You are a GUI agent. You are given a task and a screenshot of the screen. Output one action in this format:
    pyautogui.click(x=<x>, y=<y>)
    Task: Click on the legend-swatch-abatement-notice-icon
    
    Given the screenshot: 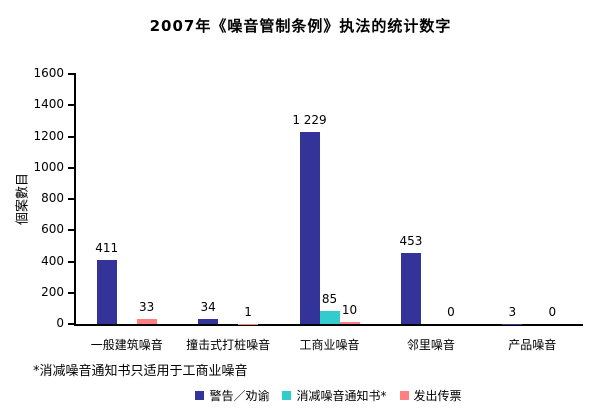 What is the action you would take?
    pyautogui.click(x=287, y=395)
    